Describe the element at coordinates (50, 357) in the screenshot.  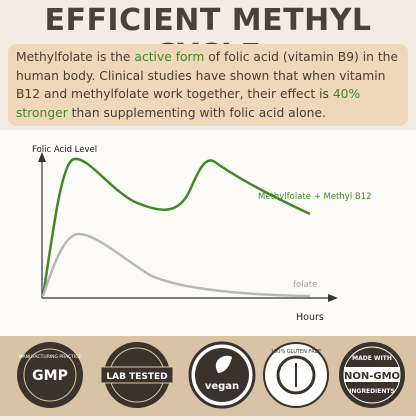
I see `badge-ring: MANUFACTURING PRACTICE` at that location.